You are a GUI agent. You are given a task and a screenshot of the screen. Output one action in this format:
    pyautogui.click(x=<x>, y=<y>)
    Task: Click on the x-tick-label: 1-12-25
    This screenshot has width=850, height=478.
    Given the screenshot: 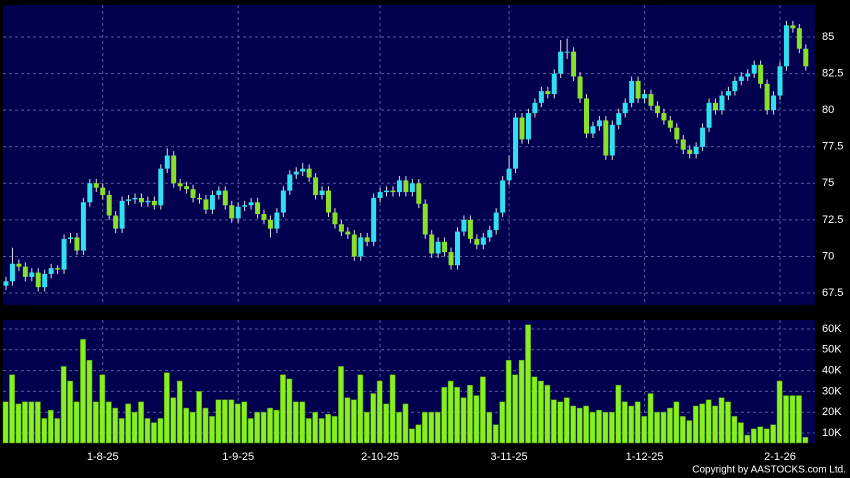 What is the action you would take?
    pyautogui.click(x=645, y=457)
    